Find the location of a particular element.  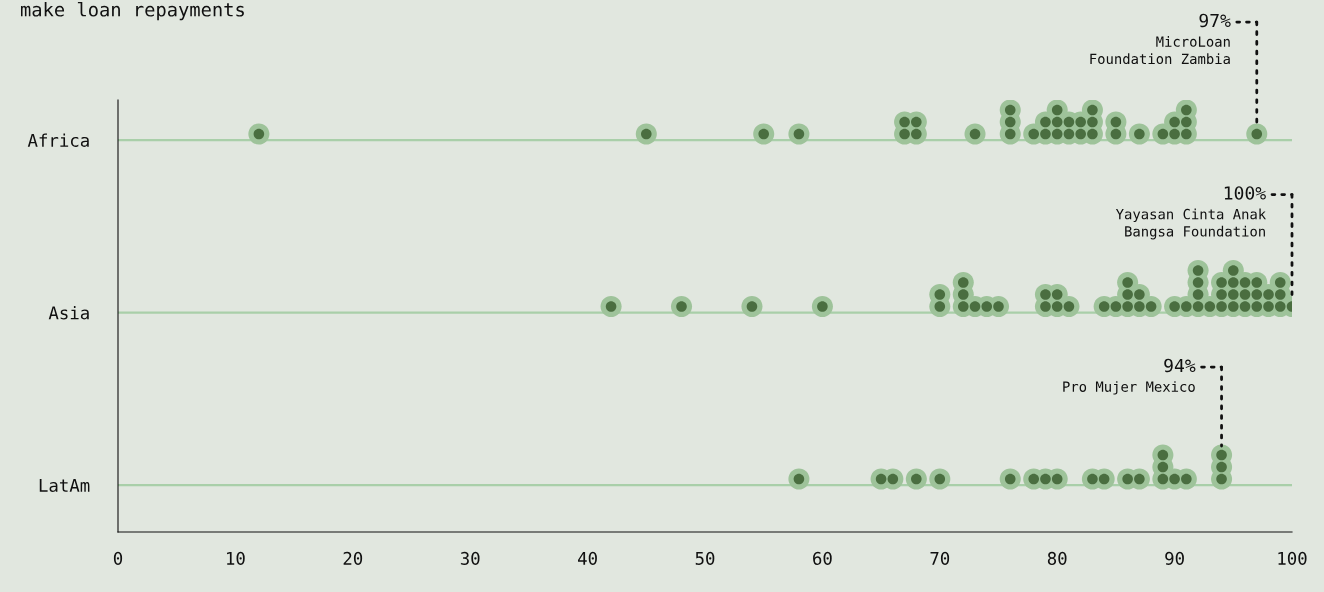

x-tick-label: 50 is located at coordinates (705, 558).